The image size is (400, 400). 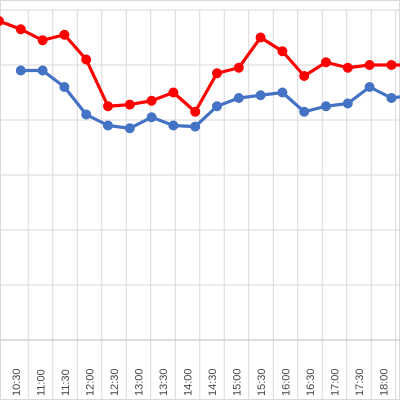 What do you see at coordinates (311, 382) in the screenshot?
I see `x-tick-label: 16:30` at bounding box center [311, 382].